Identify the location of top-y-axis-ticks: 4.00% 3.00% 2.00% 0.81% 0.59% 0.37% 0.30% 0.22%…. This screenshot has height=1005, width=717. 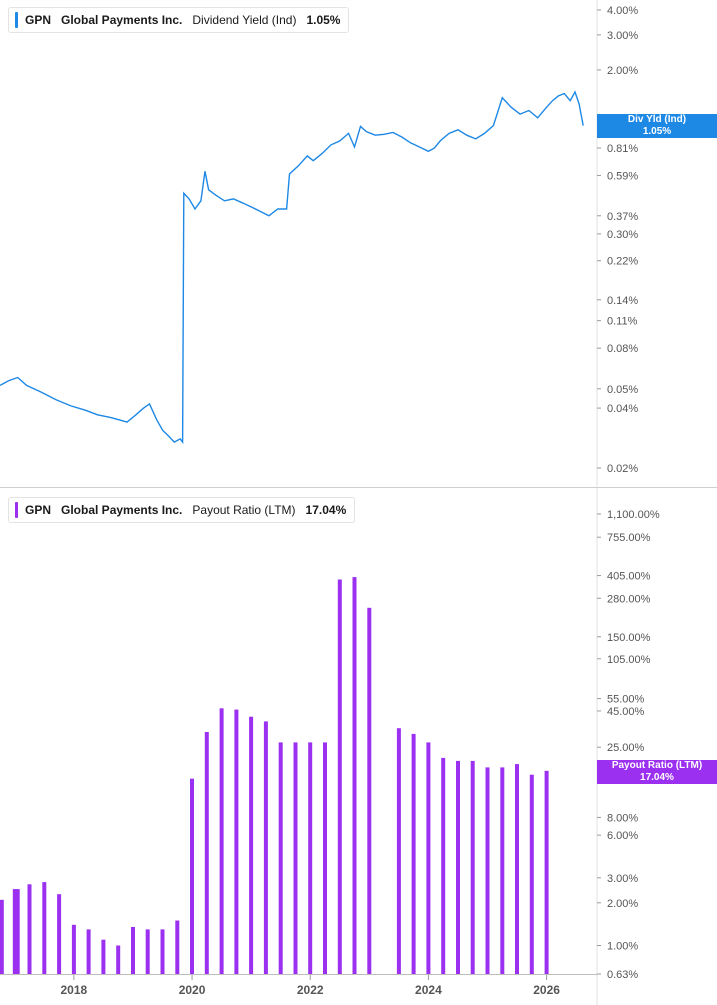
(617, 240).